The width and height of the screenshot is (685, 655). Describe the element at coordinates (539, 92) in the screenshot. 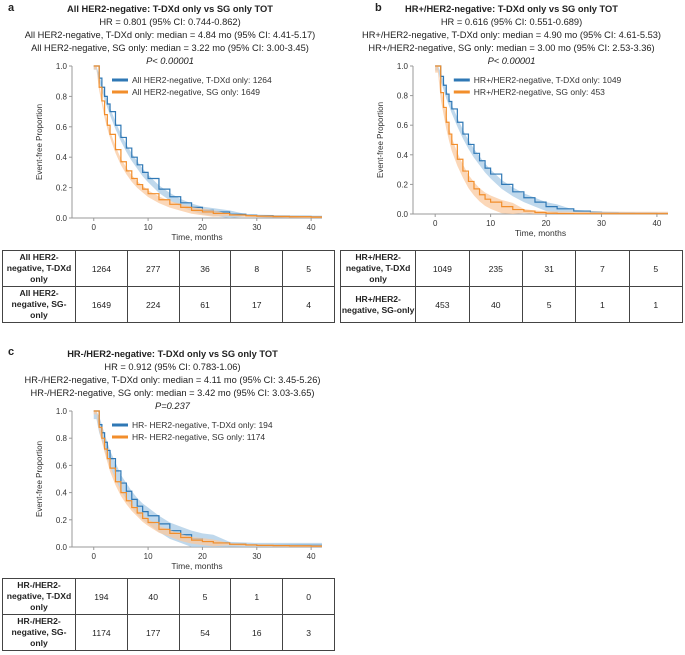

I see `legend-entry: HR+/HER2-negative, SG only: 453` at that location.